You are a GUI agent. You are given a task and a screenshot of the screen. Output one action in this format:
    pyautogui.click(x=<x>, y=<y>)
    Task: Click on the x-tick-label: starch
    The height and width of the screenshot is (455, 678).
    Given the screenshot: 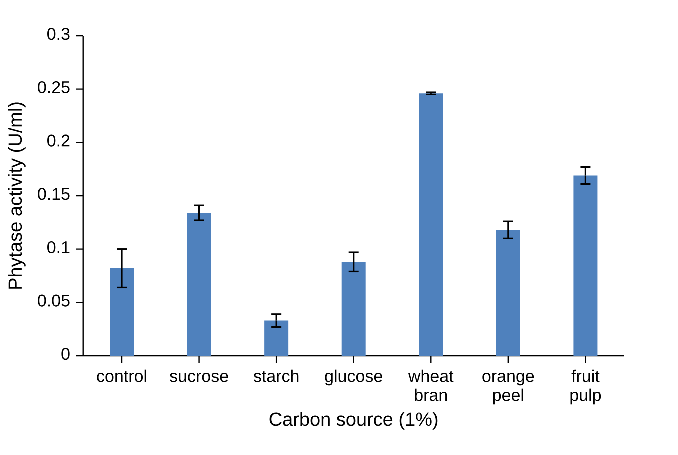 What is the action you would take?
    pyautogui.click(x=276, y=376)
    